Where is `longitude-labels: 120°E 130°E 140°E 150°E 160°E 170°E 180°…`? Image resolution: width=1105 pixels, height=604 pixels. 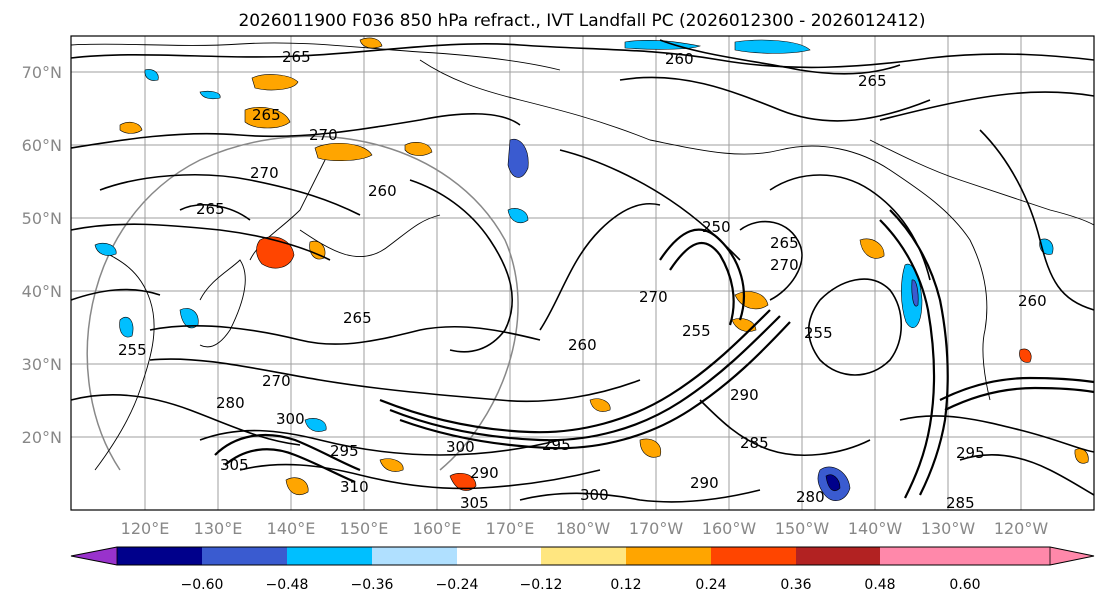 longitude-labels: 120°E 130°E 140°E 150°E 160°E 170°E 180°… is located at coordinates (585, 528).